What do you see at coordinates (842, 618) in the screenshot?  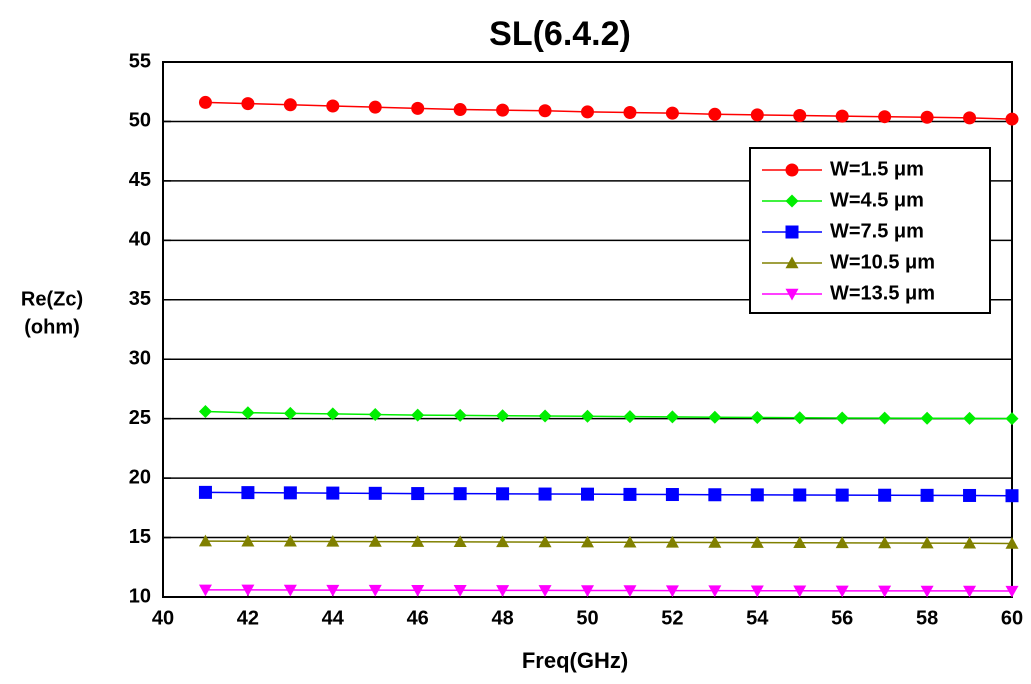 I see `x-tick-label: 56` at bounding box center [842, 618].